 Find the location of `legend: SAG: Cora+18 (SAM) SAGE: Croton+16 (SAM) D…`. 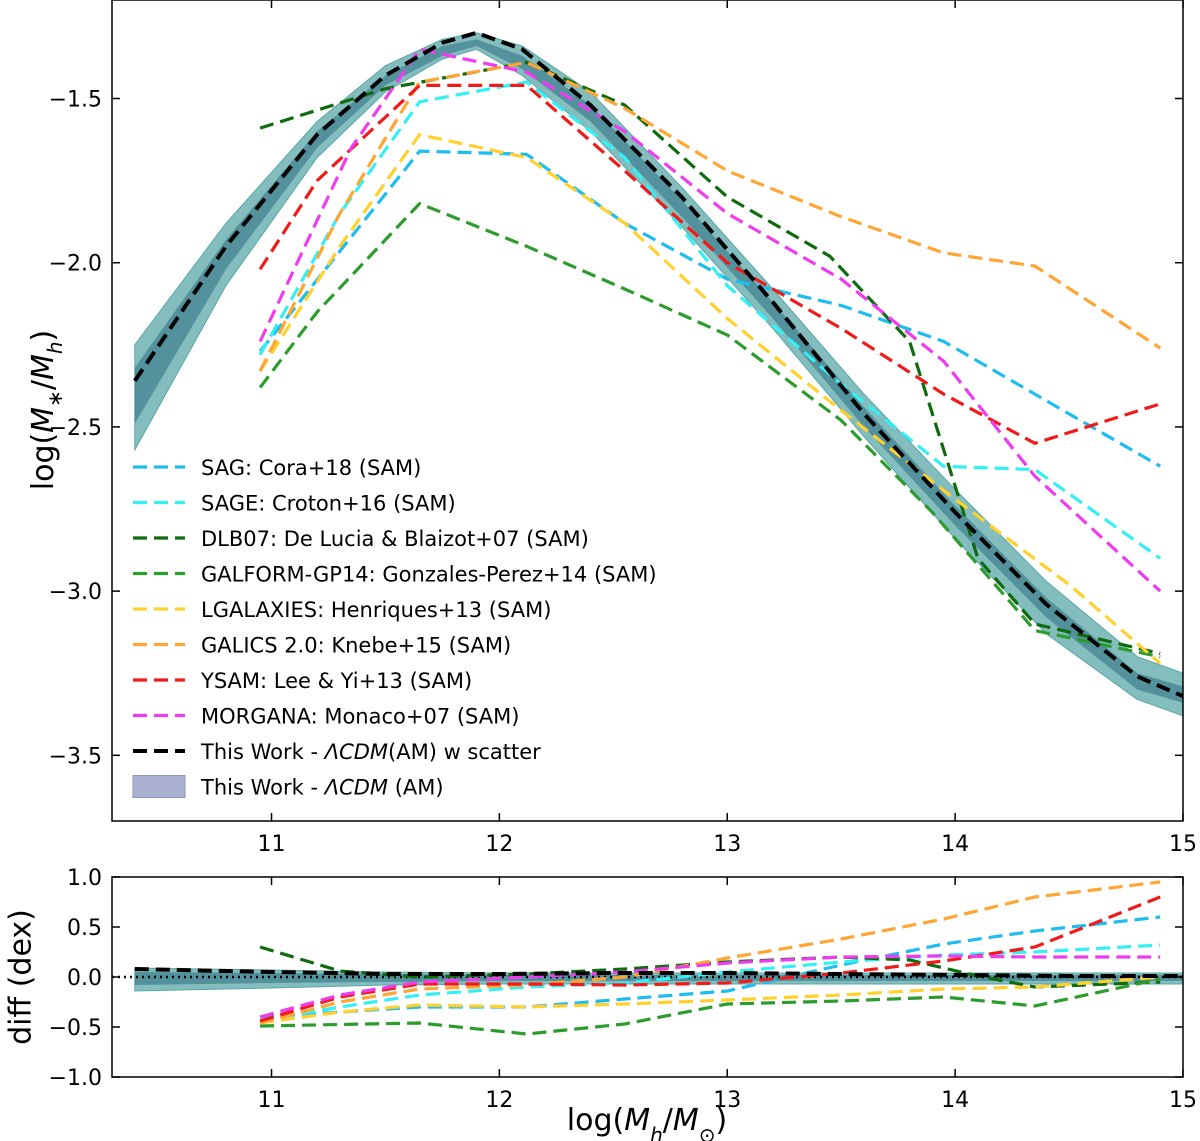

legend: SAG: Cora+18 (SAM) SAGE: Croton+16 (SAM) D… is located at coordinates (394, 628).